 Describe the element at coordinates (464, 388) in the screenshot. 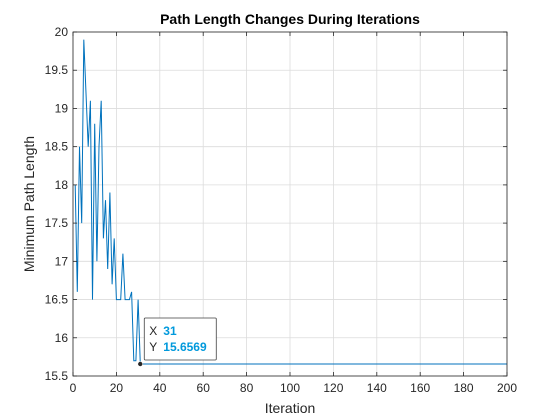

I see `x-tick-label: 180` at that location.